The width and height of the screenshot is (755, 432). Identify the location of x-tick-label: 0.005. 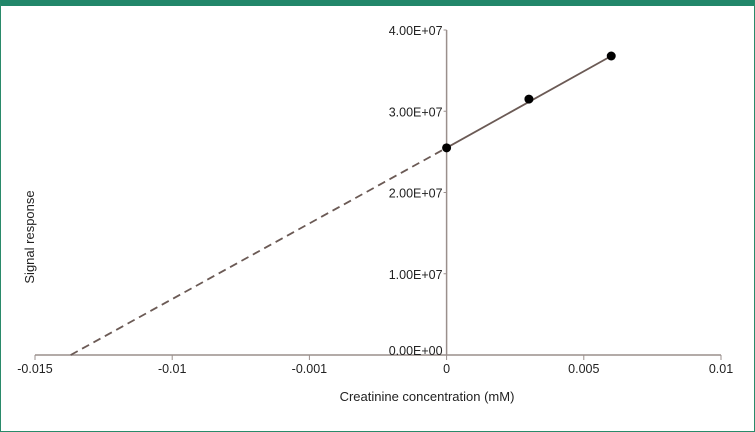
(583, 369).